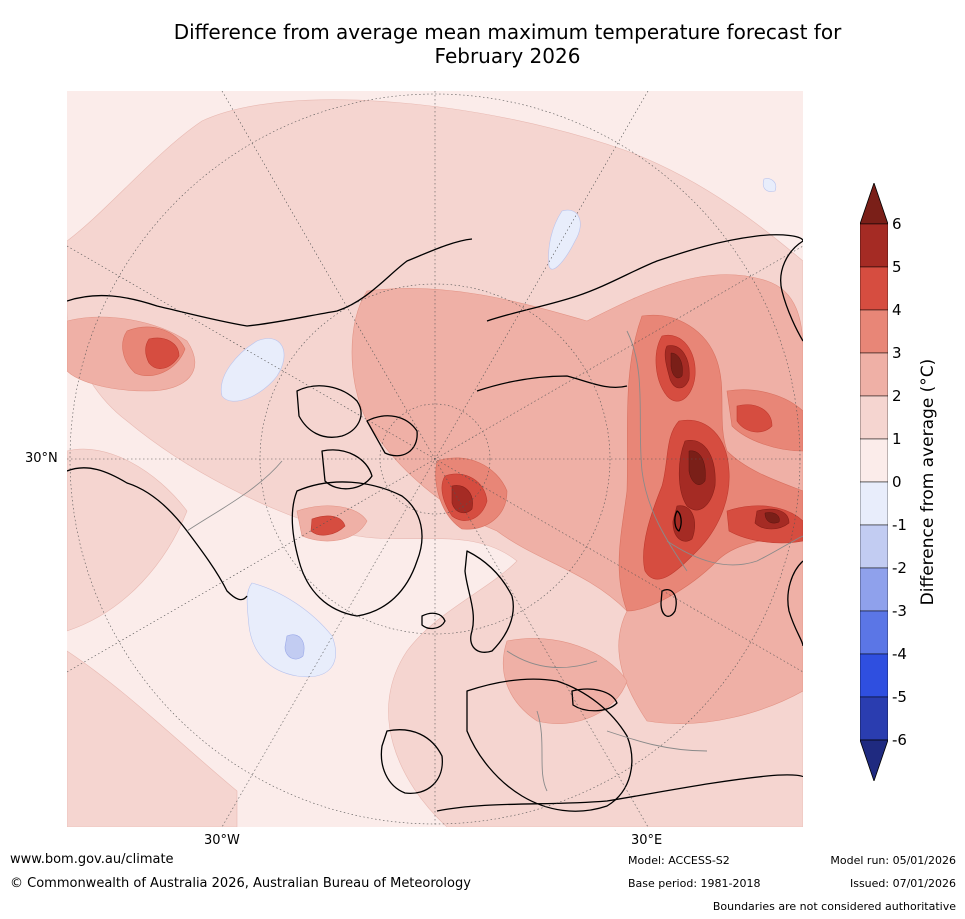 The width and height of the screenshot is (965, 919). What do you see at coordinates (619, 793) in the screenshot?
I see `coast-mediterranean` at bounding box center [619, 793].